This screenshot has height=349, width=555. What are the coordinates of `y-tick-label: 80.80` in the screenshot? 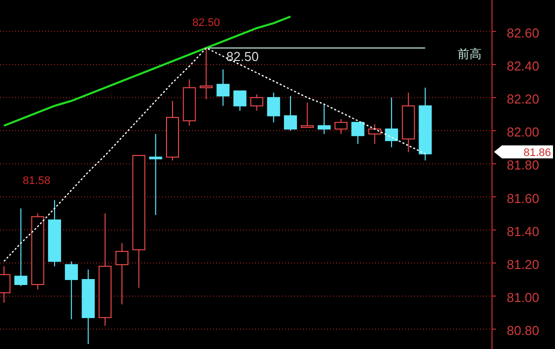 It's located at (523, 330).